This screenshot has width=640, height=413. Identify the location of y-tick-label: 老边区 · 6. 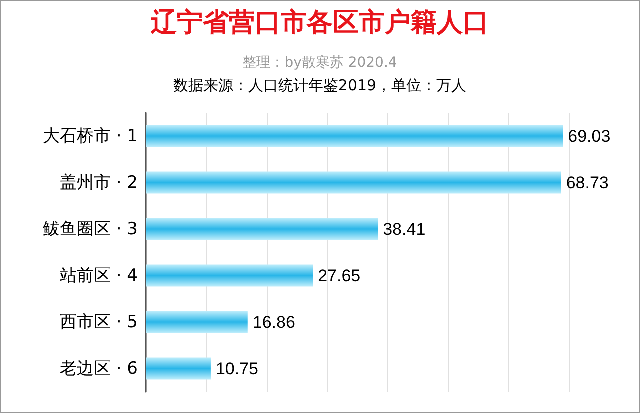
(99, 368).